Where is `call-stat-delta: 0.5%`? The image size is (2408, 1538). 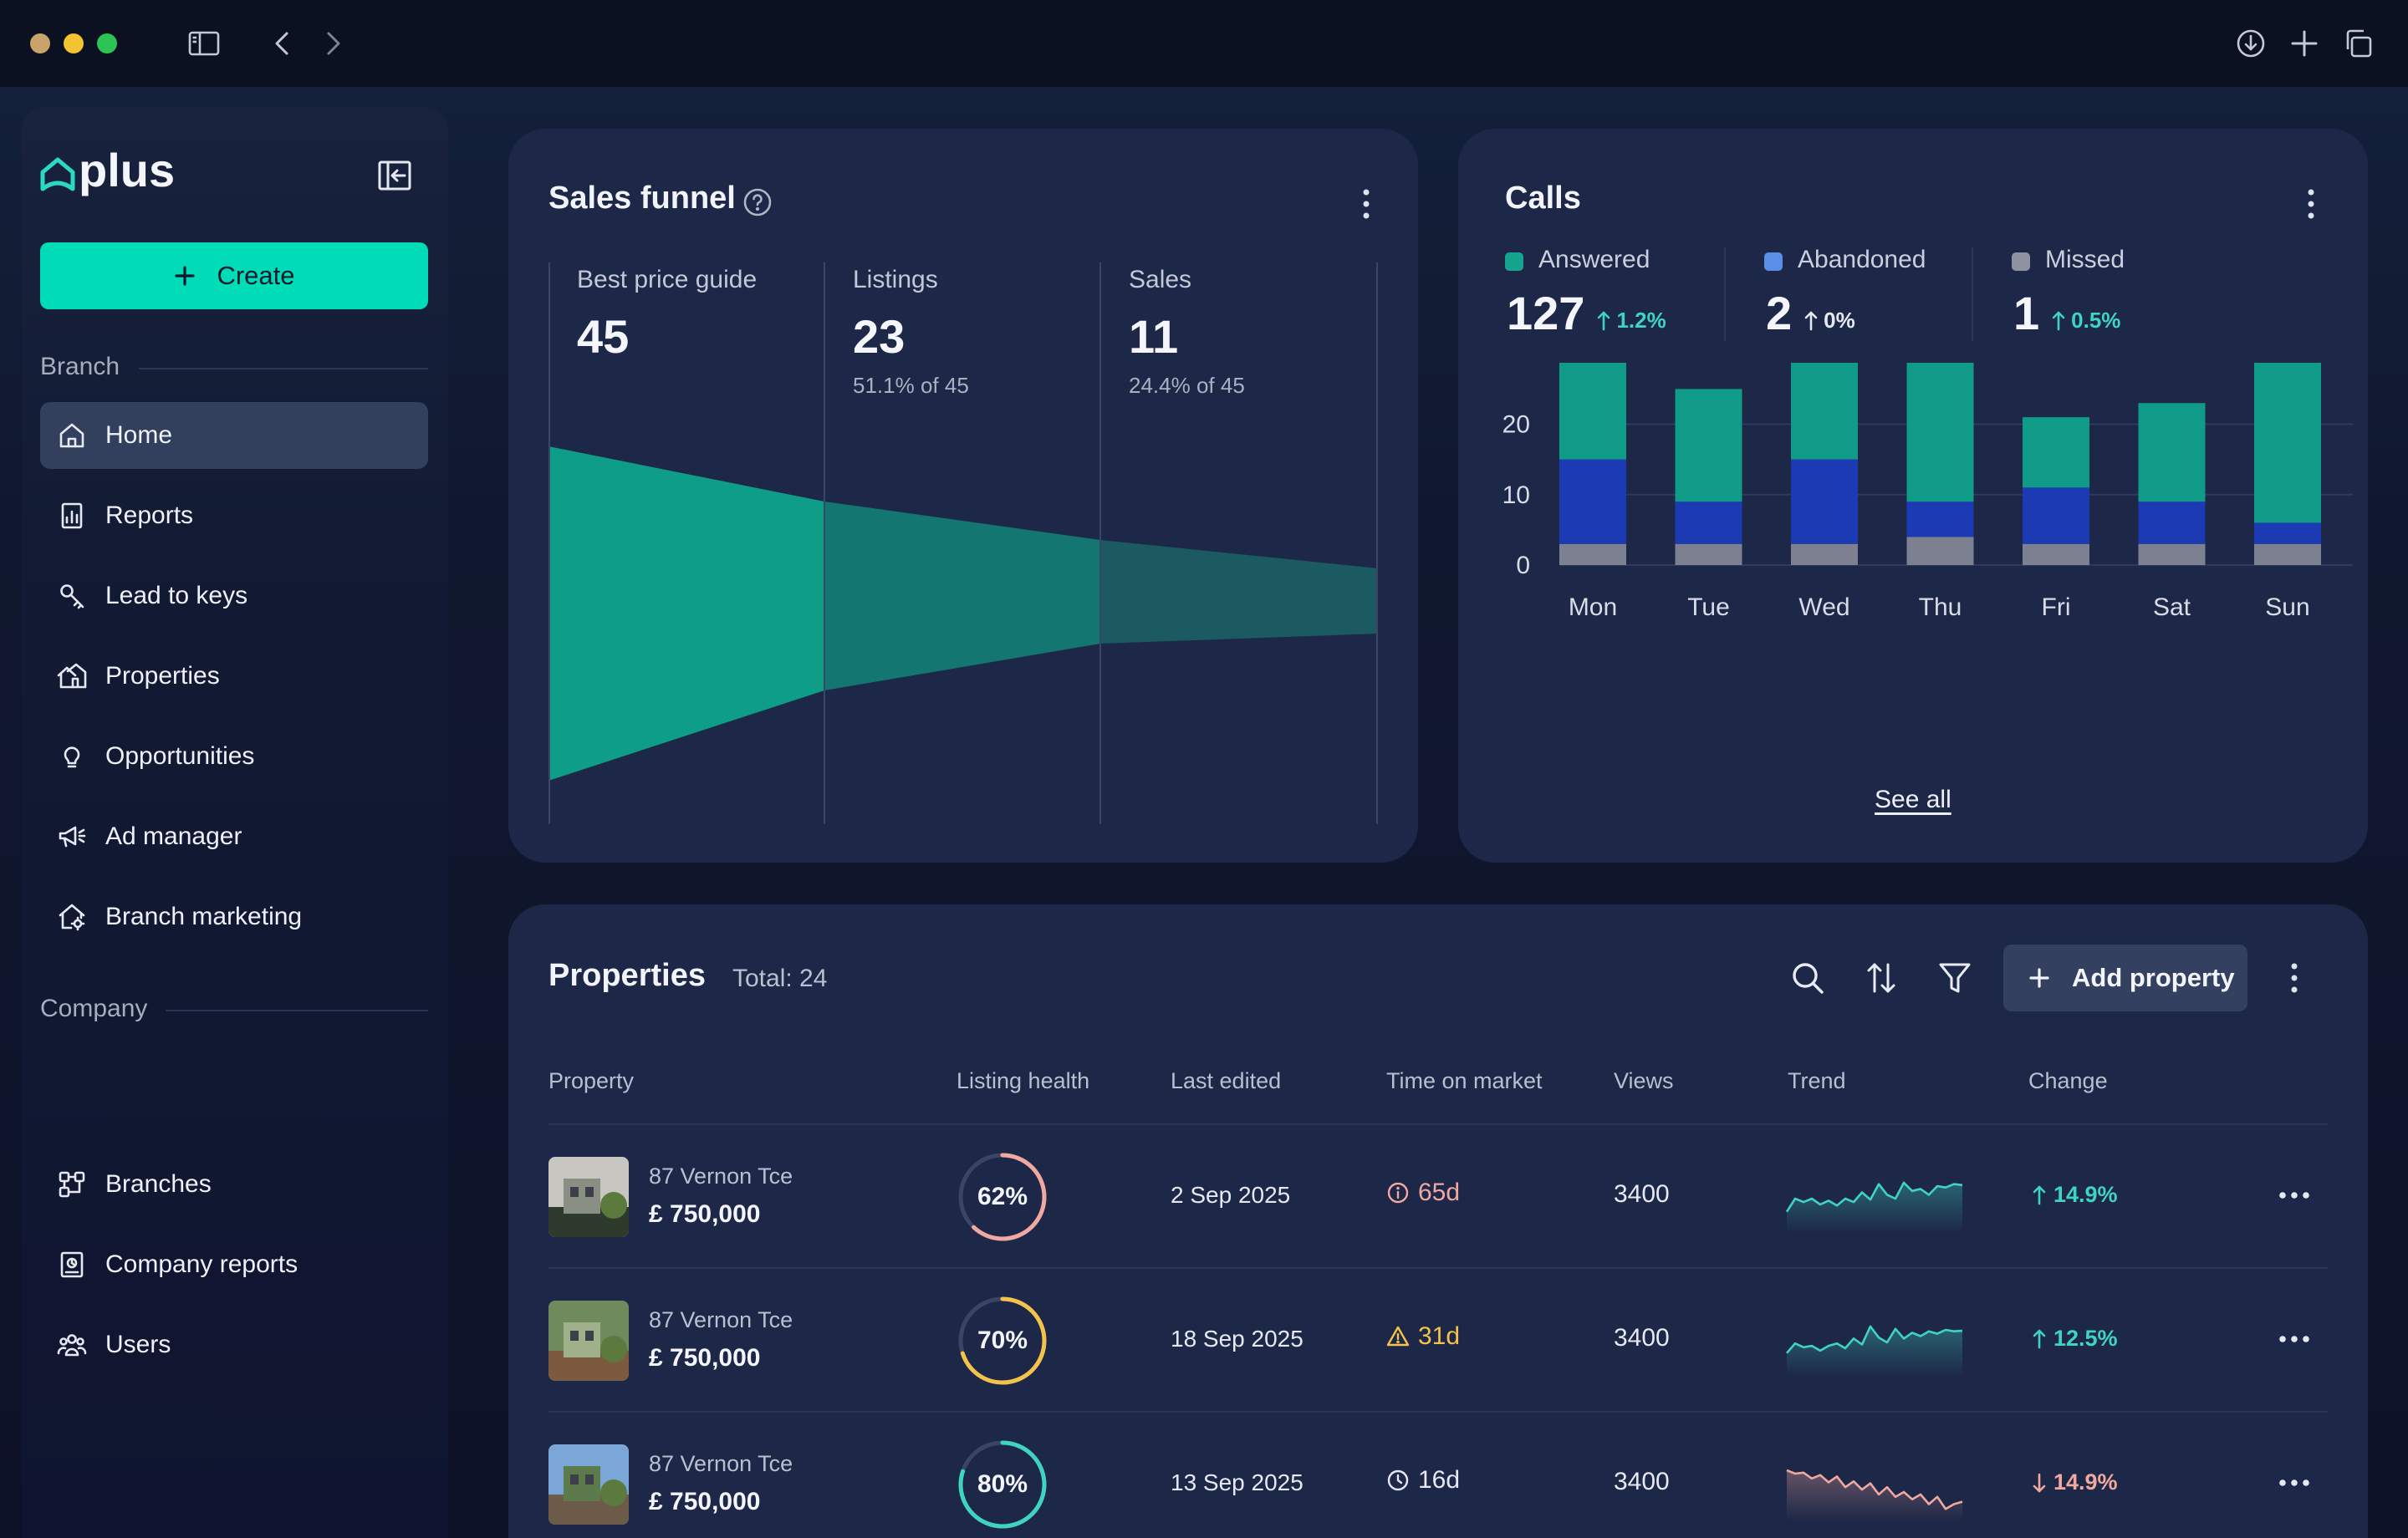
call-stat-delta: 0.5% is located at coordinates (2085, 321).